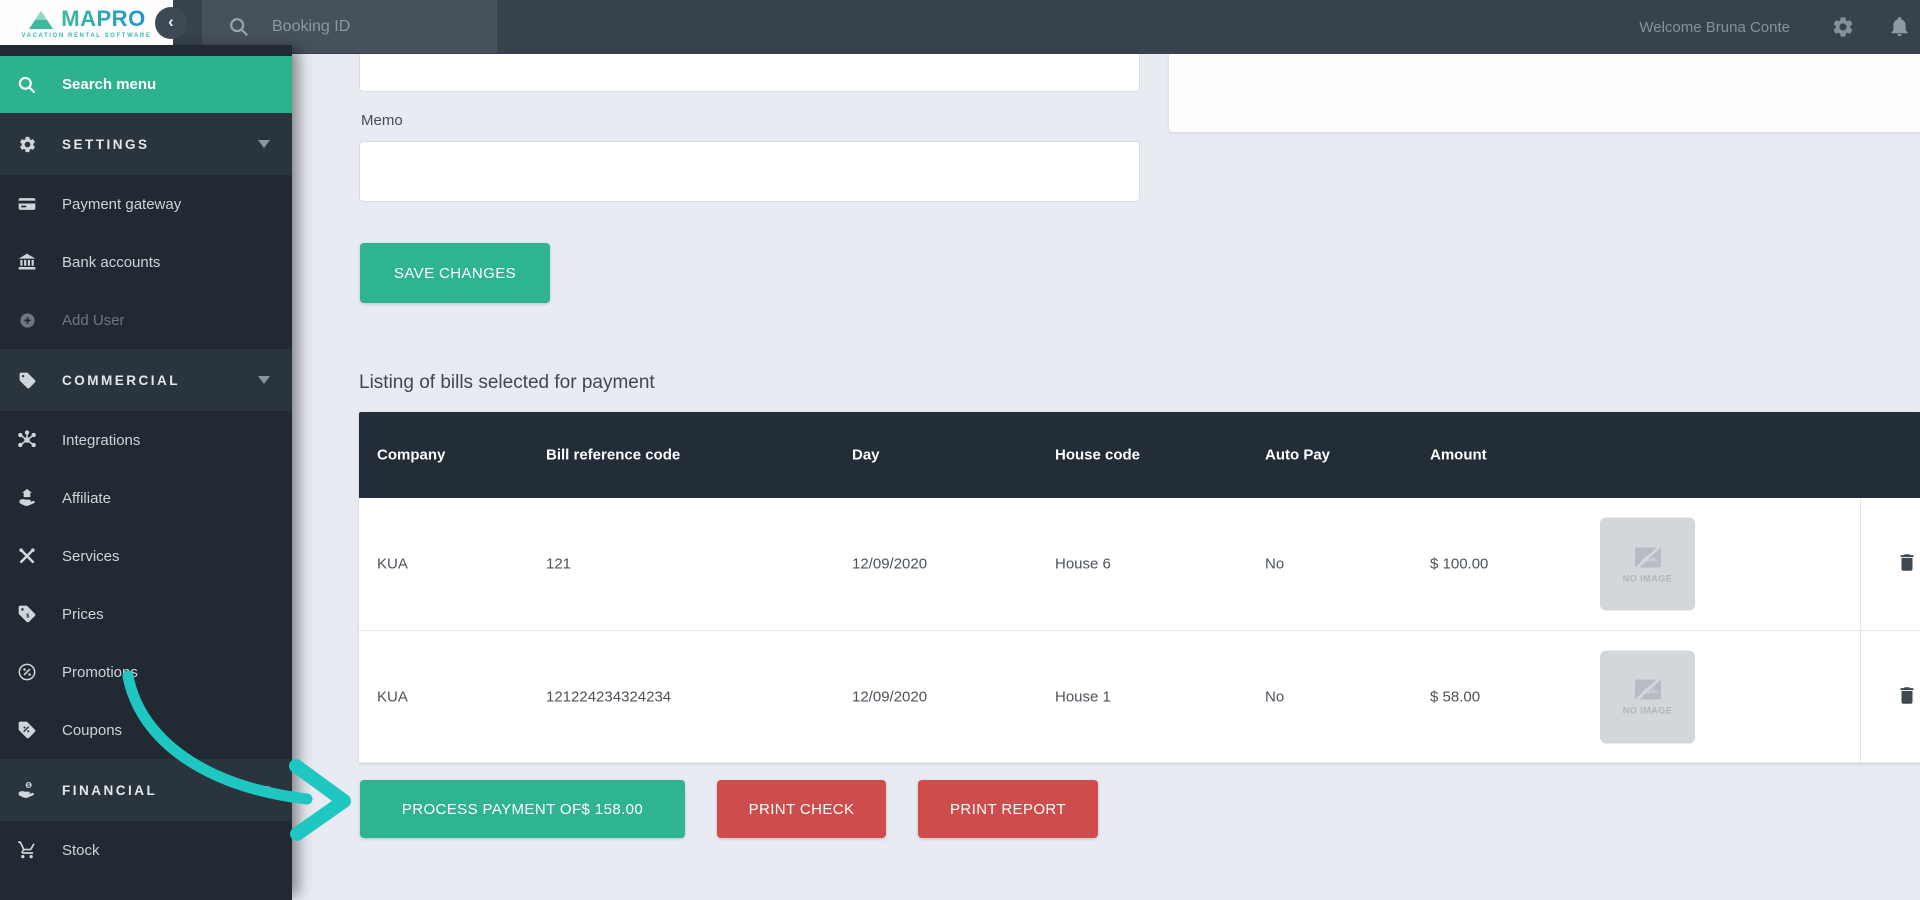  Describe the element at coordinates (146, 144) in the screenshot. I see `sidebar-section-settings: SETTINGS` at that location.